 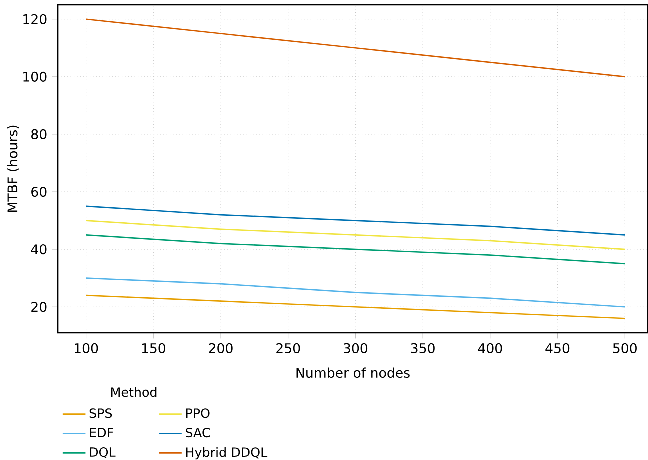 I want to click on legend-label: SAC, so click(x=198, y=433).